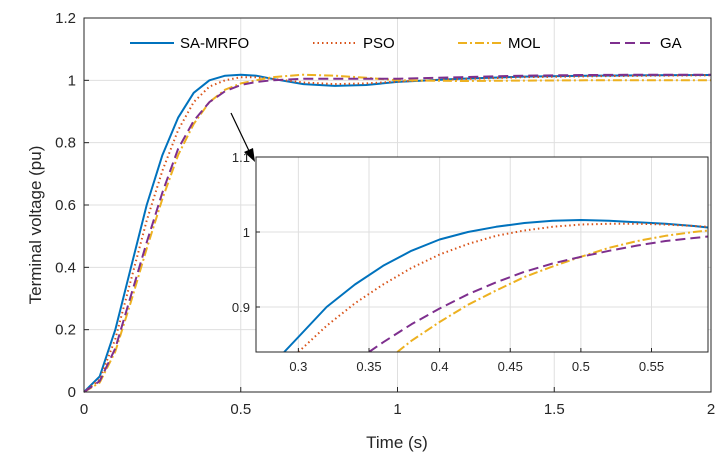  I want to click on main-x-tick-label: 0, so click(84, 409).